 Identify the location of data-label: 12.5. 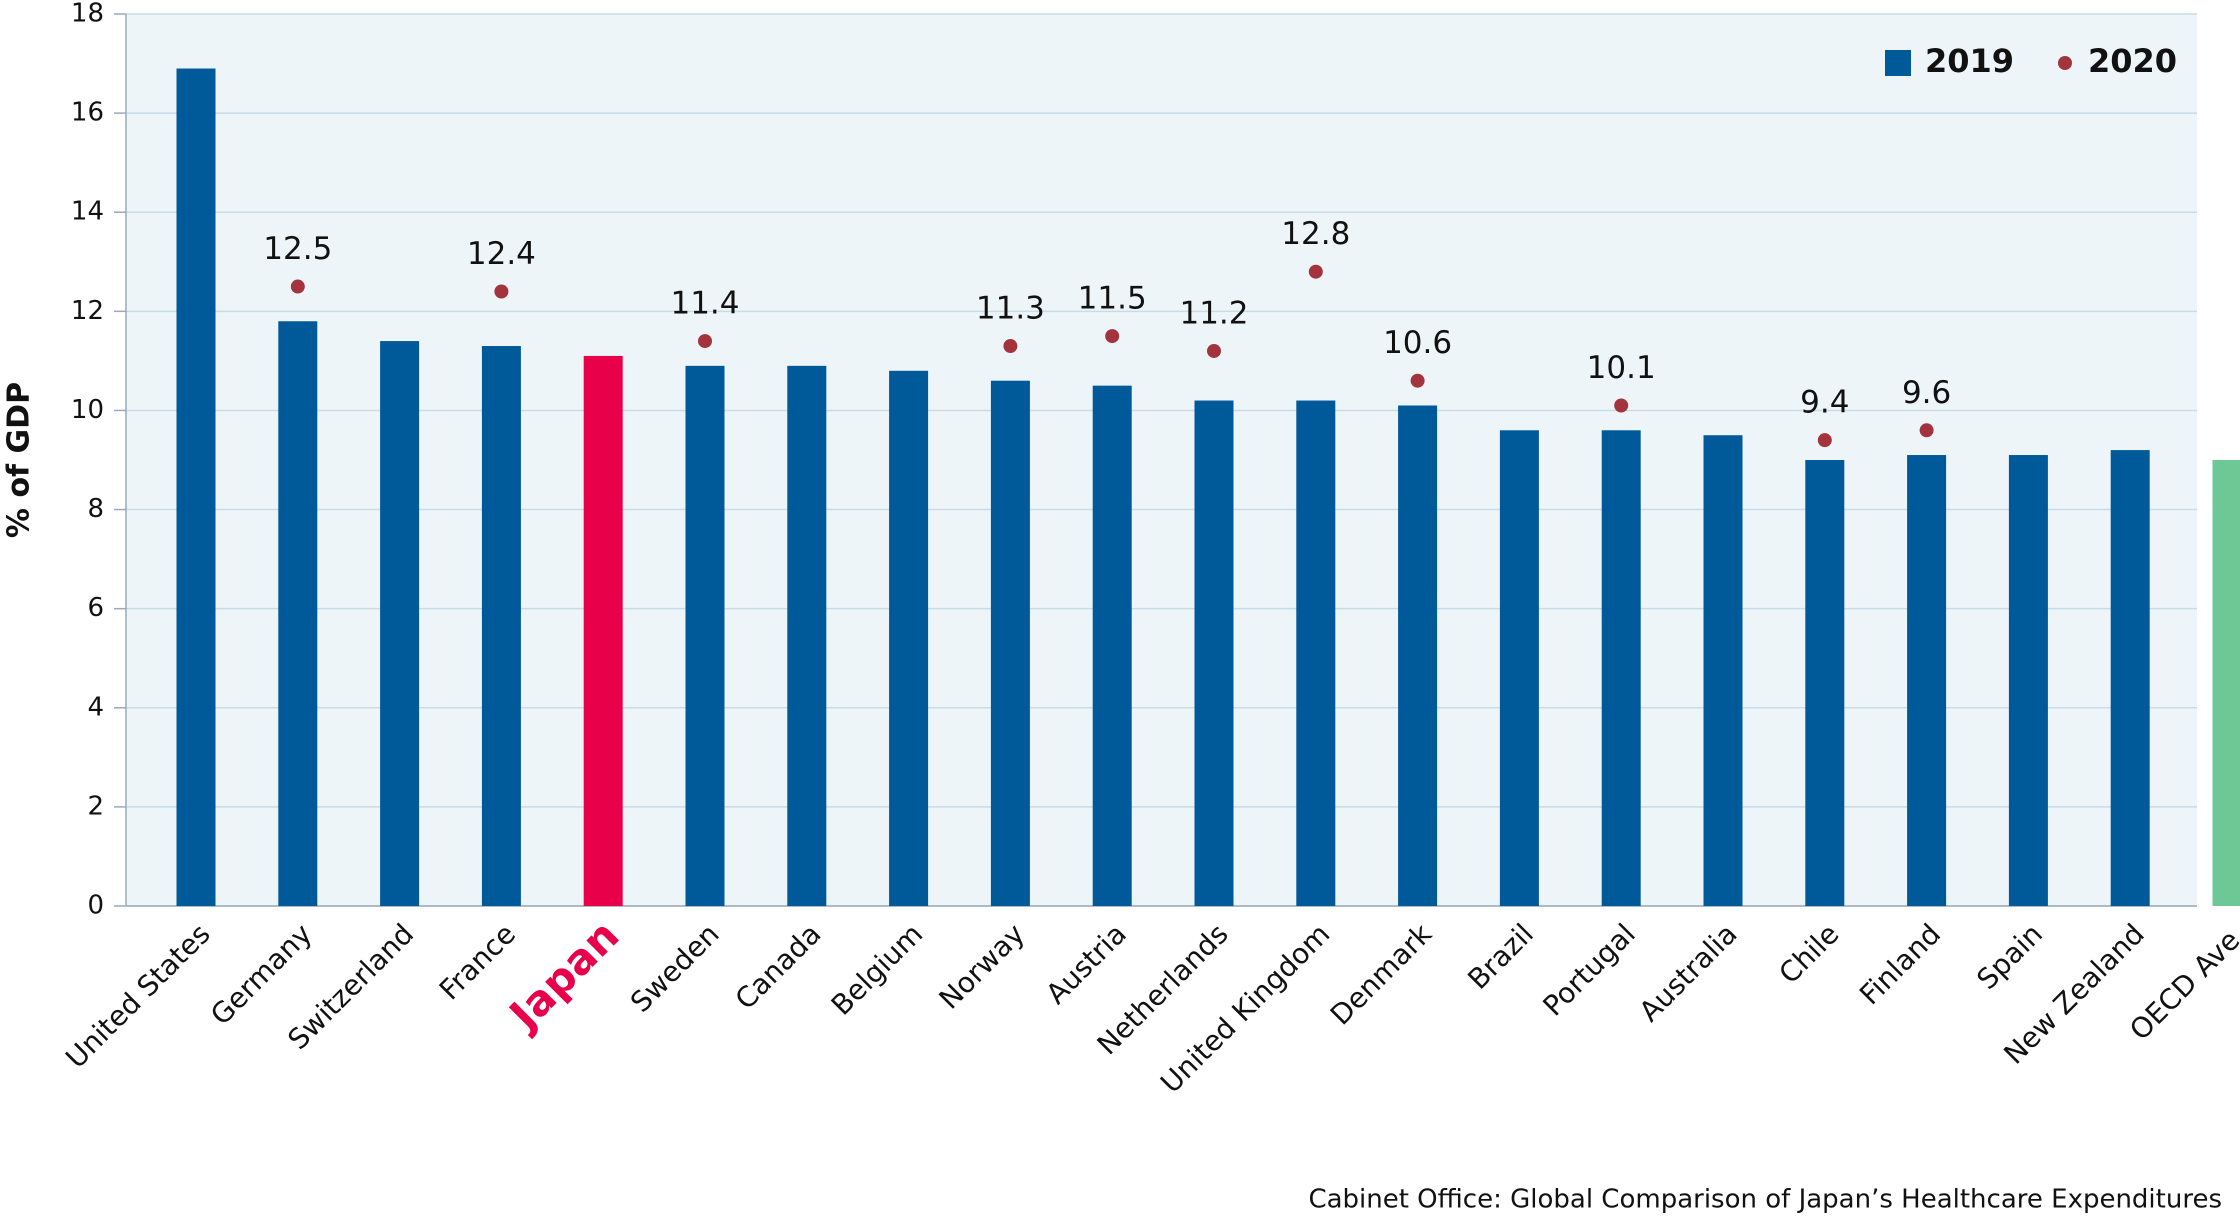
(297, 249).